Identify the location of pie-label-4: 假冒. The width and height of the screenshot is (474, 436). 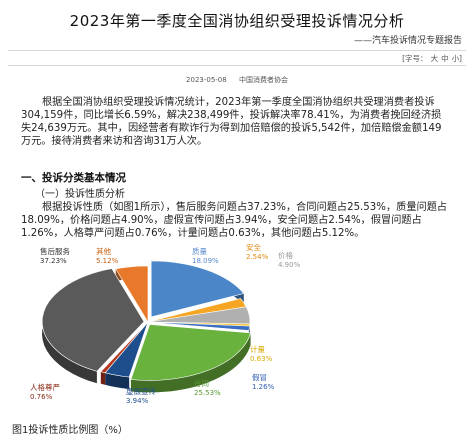
(259, 377).